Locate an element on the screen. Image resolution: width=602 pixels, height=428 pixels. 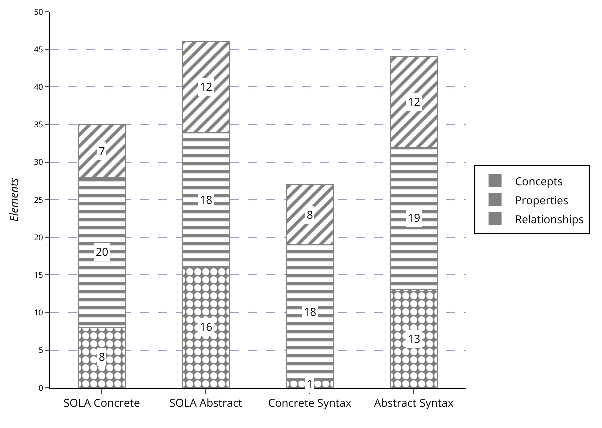
x-tick-label: Abstract Syntax is located at coordinates (414, 404).